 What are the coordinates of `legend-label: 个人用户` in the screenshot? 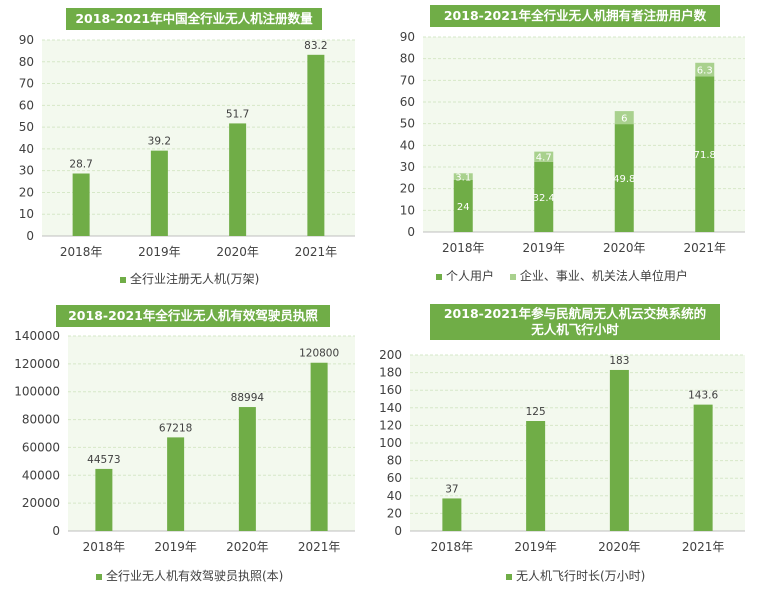 It's located at (470, 276).